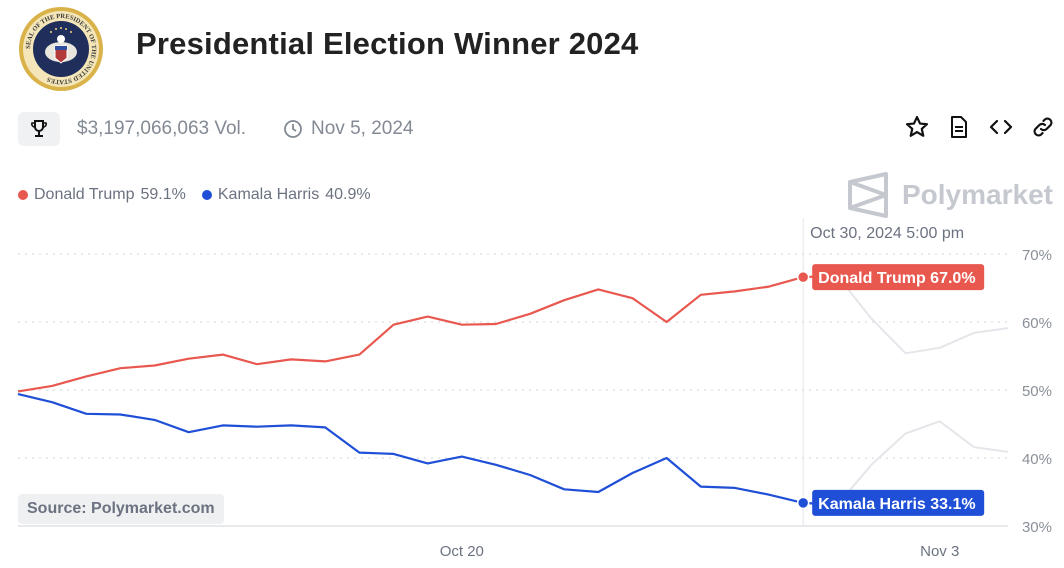  I want to click on y-tick-label: 50%, so click(1037, 391).